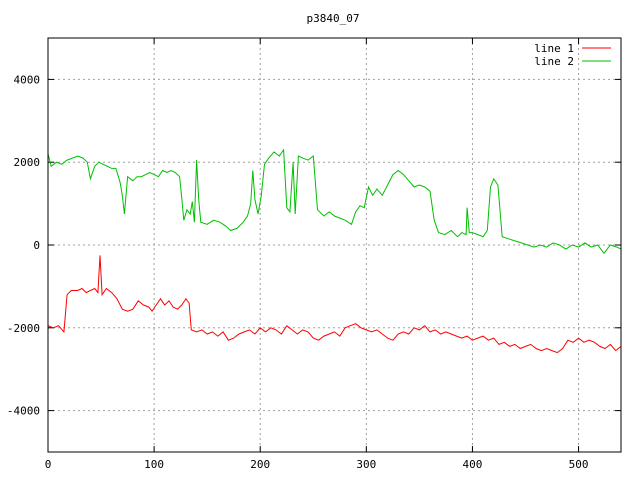  I want to click on y-tick-label: 4000, so click(27, 79).